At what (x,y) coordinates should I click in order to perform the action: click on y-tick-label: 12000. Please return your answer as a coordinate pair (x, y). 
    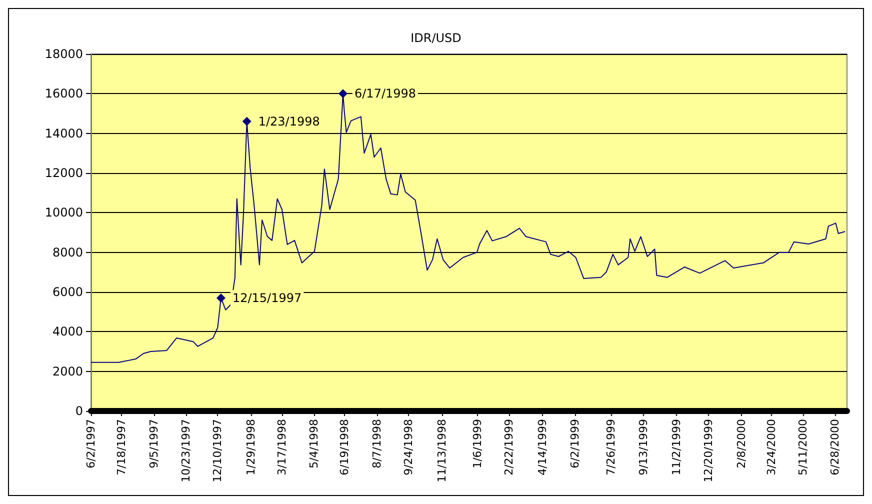
    Looking at the image, I should click on (63, 173).